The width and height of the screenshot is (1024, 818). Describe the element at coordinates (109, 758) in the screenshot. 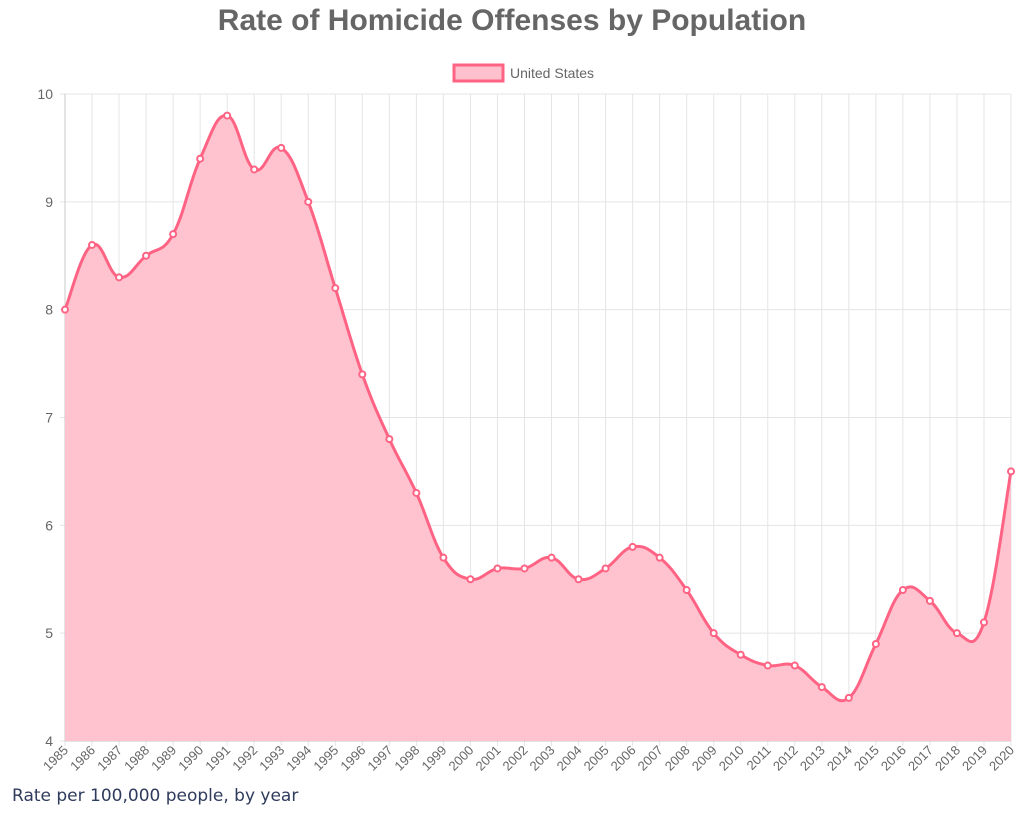

I see `x-tick-label: 1987` at that location.